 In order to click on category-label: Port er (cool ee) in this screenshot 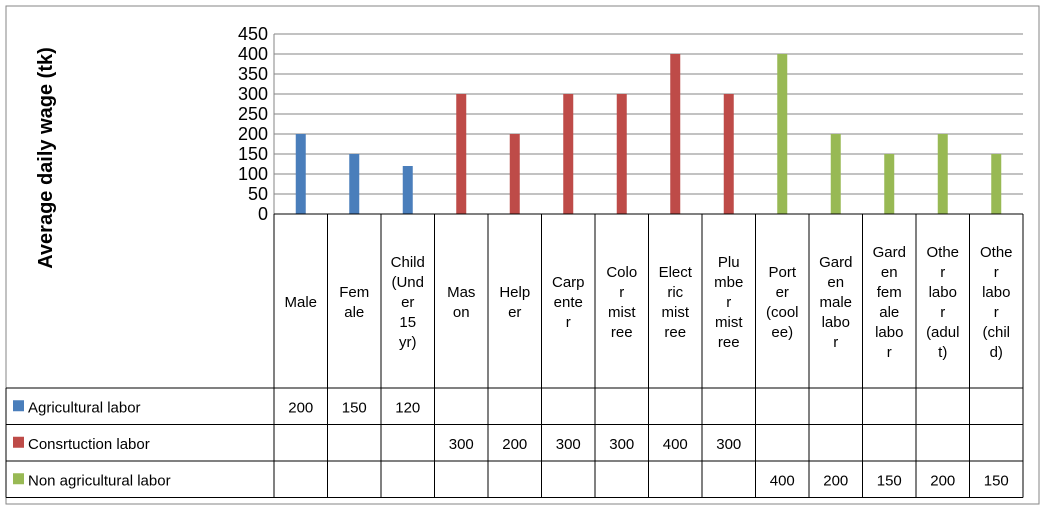, I will do `click(782, 302)`.